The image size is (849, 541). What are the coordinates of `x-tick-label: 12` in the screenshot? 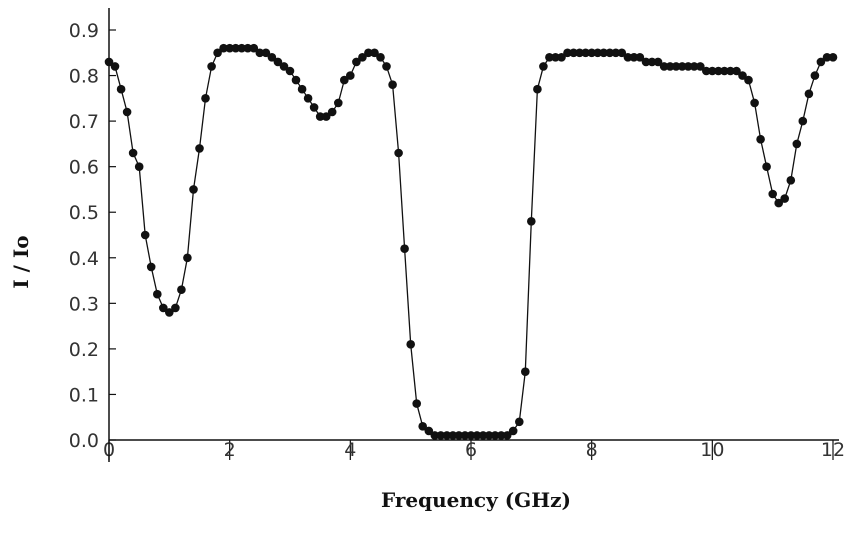 It's located at (833, 450).